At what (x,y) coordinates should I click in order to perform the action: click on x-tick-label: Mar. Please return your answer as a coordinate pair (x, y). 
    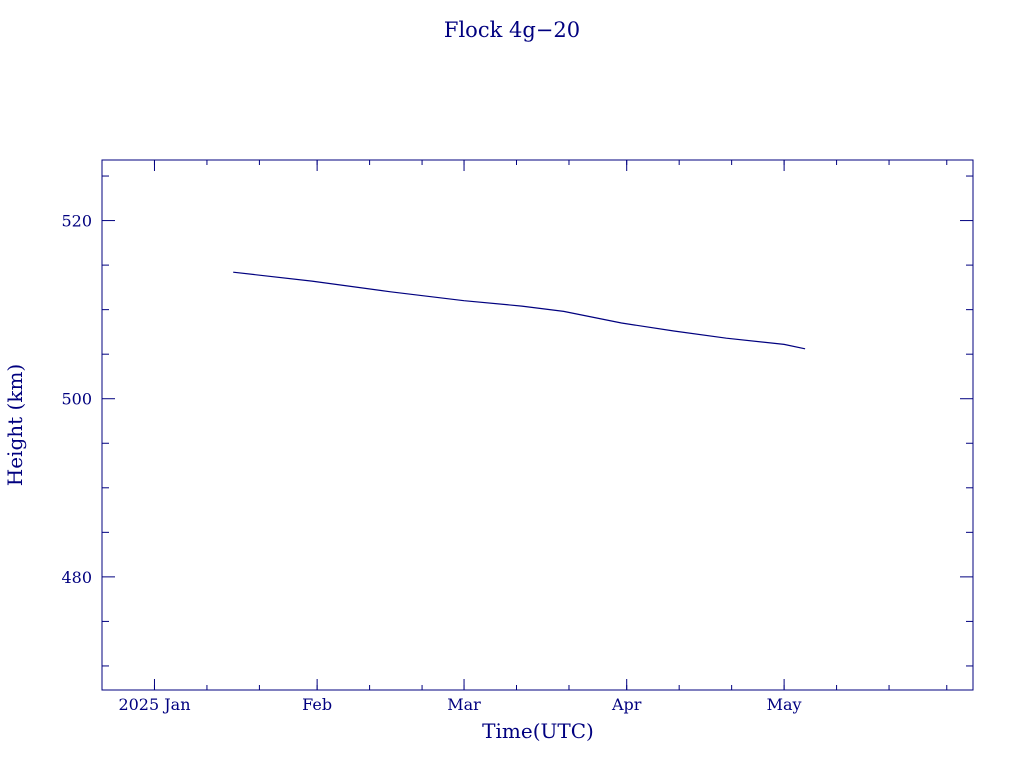
    Looking at the image, I should click on (464, 704).